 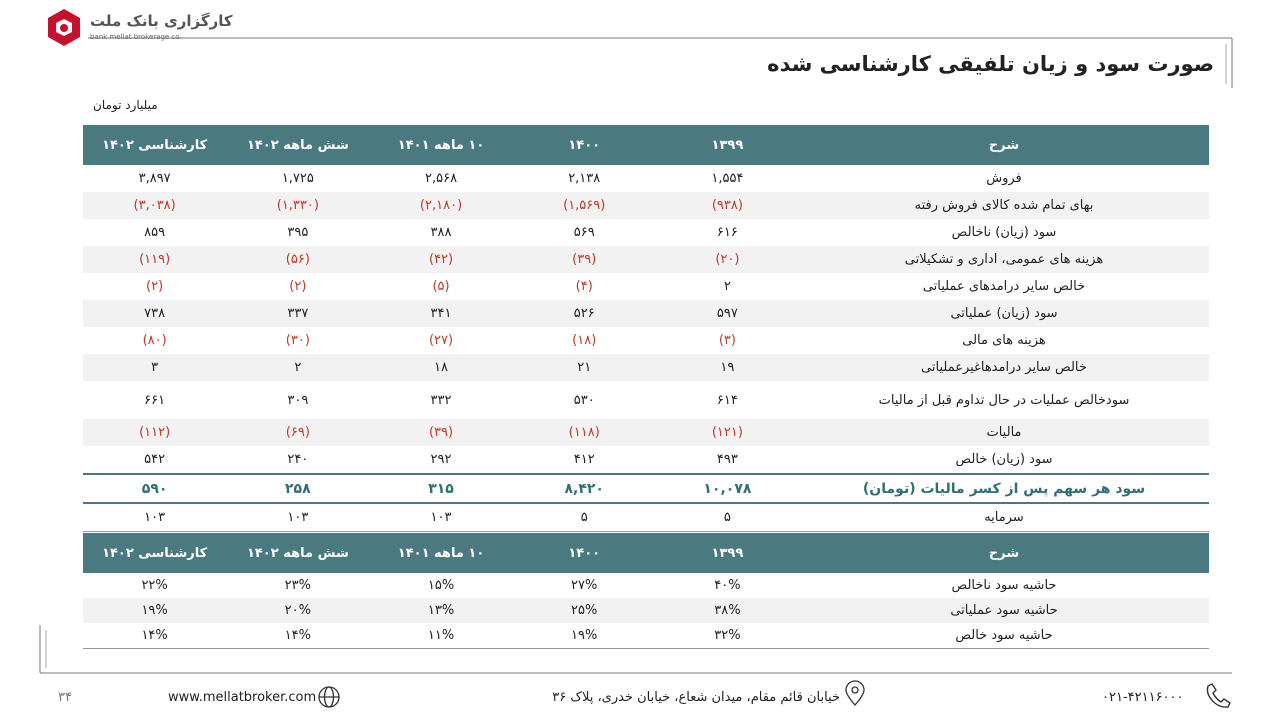 I want to click on cell: ۳,۸۹۷, so click(x=154, y=178).